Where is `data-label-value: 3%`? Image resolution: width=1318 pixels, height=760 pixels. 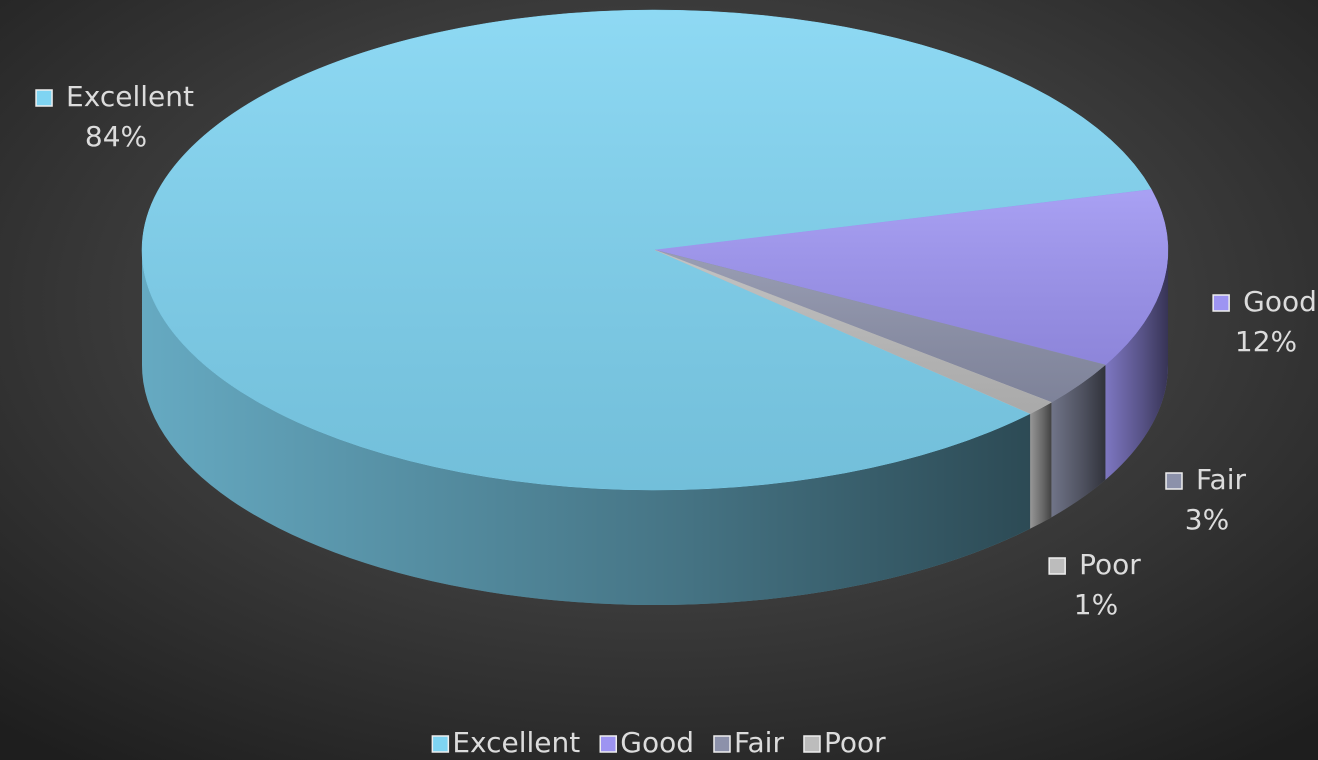 data-label-value: 3% is located at coordinates (1207, 519).